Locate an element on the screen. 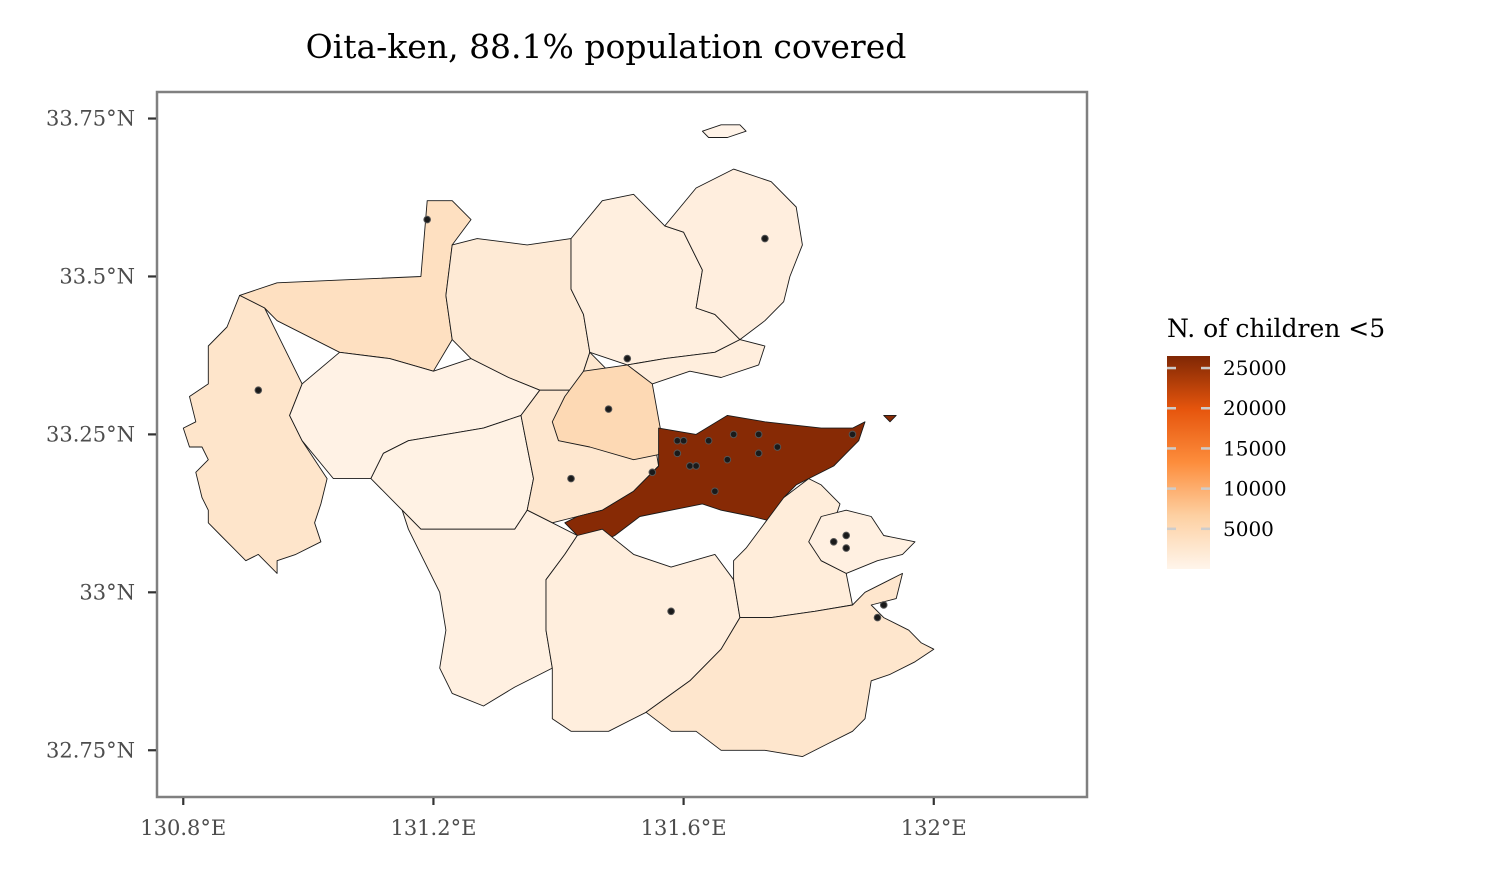  x-tick-label: 131.2°E is located at coordinates (433, 828).